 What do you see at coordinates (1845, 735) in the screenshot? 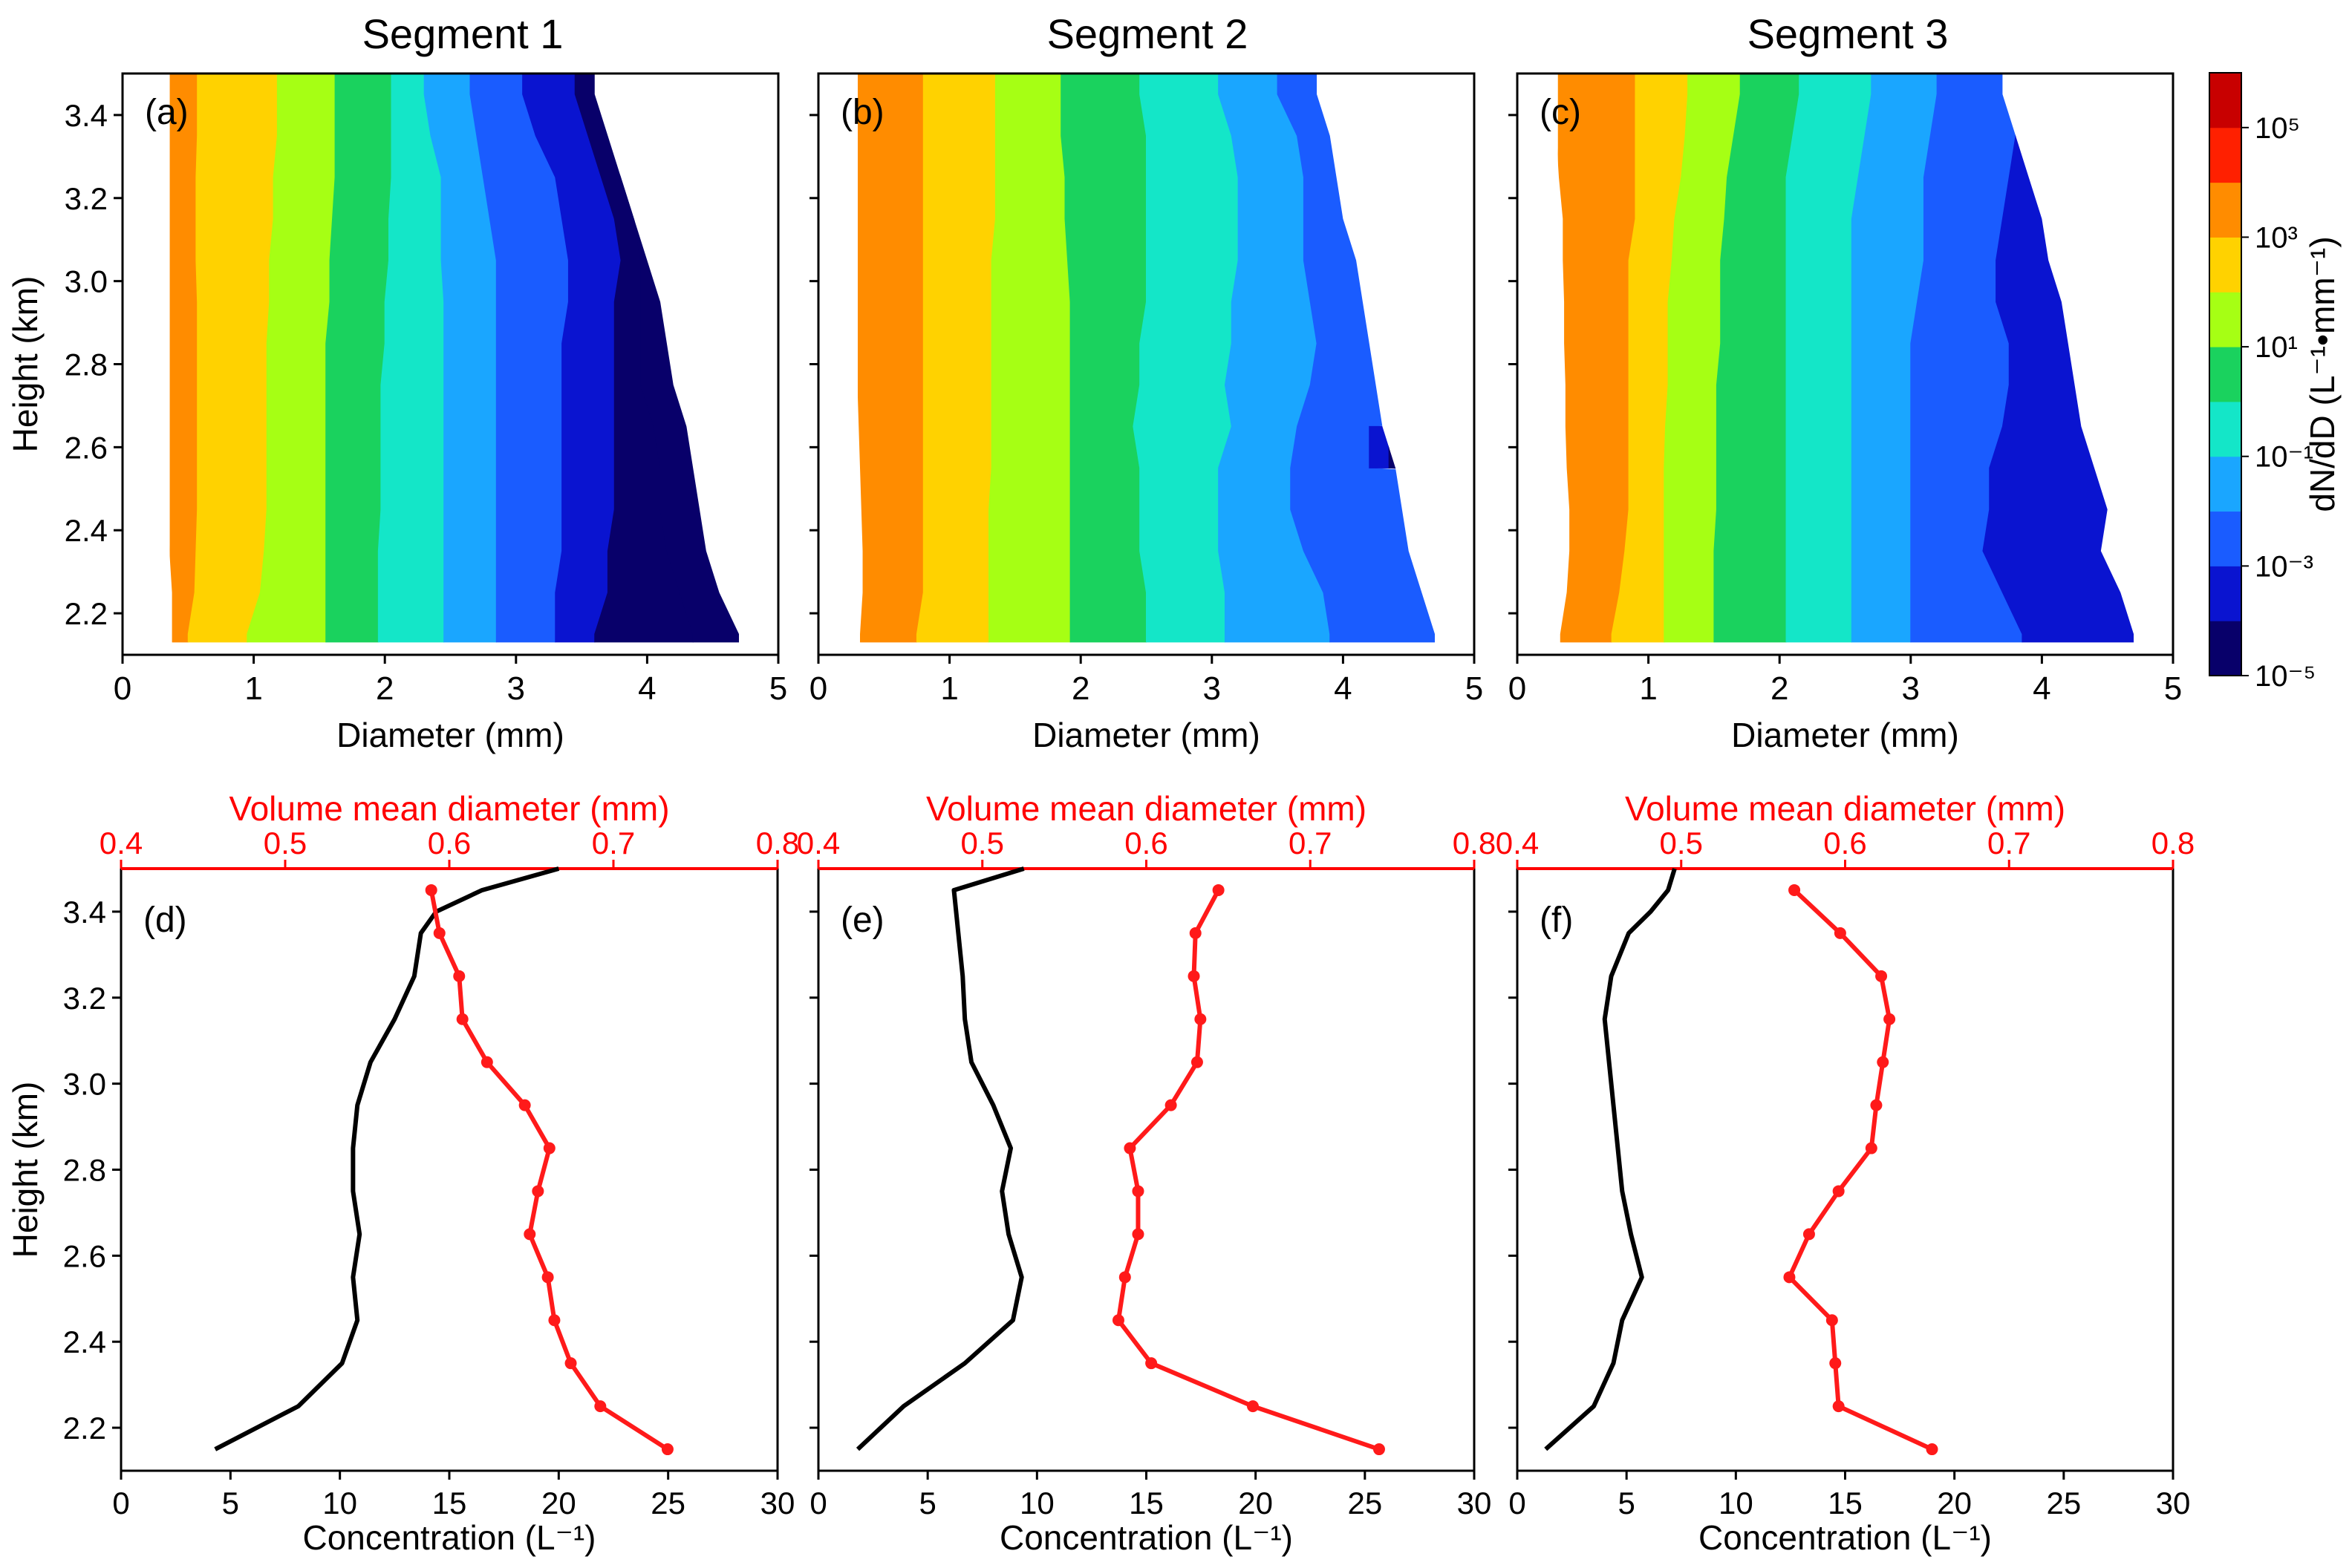
I see `x-axis-label: Diameter (mm)` at bounding box center [1845, 735].